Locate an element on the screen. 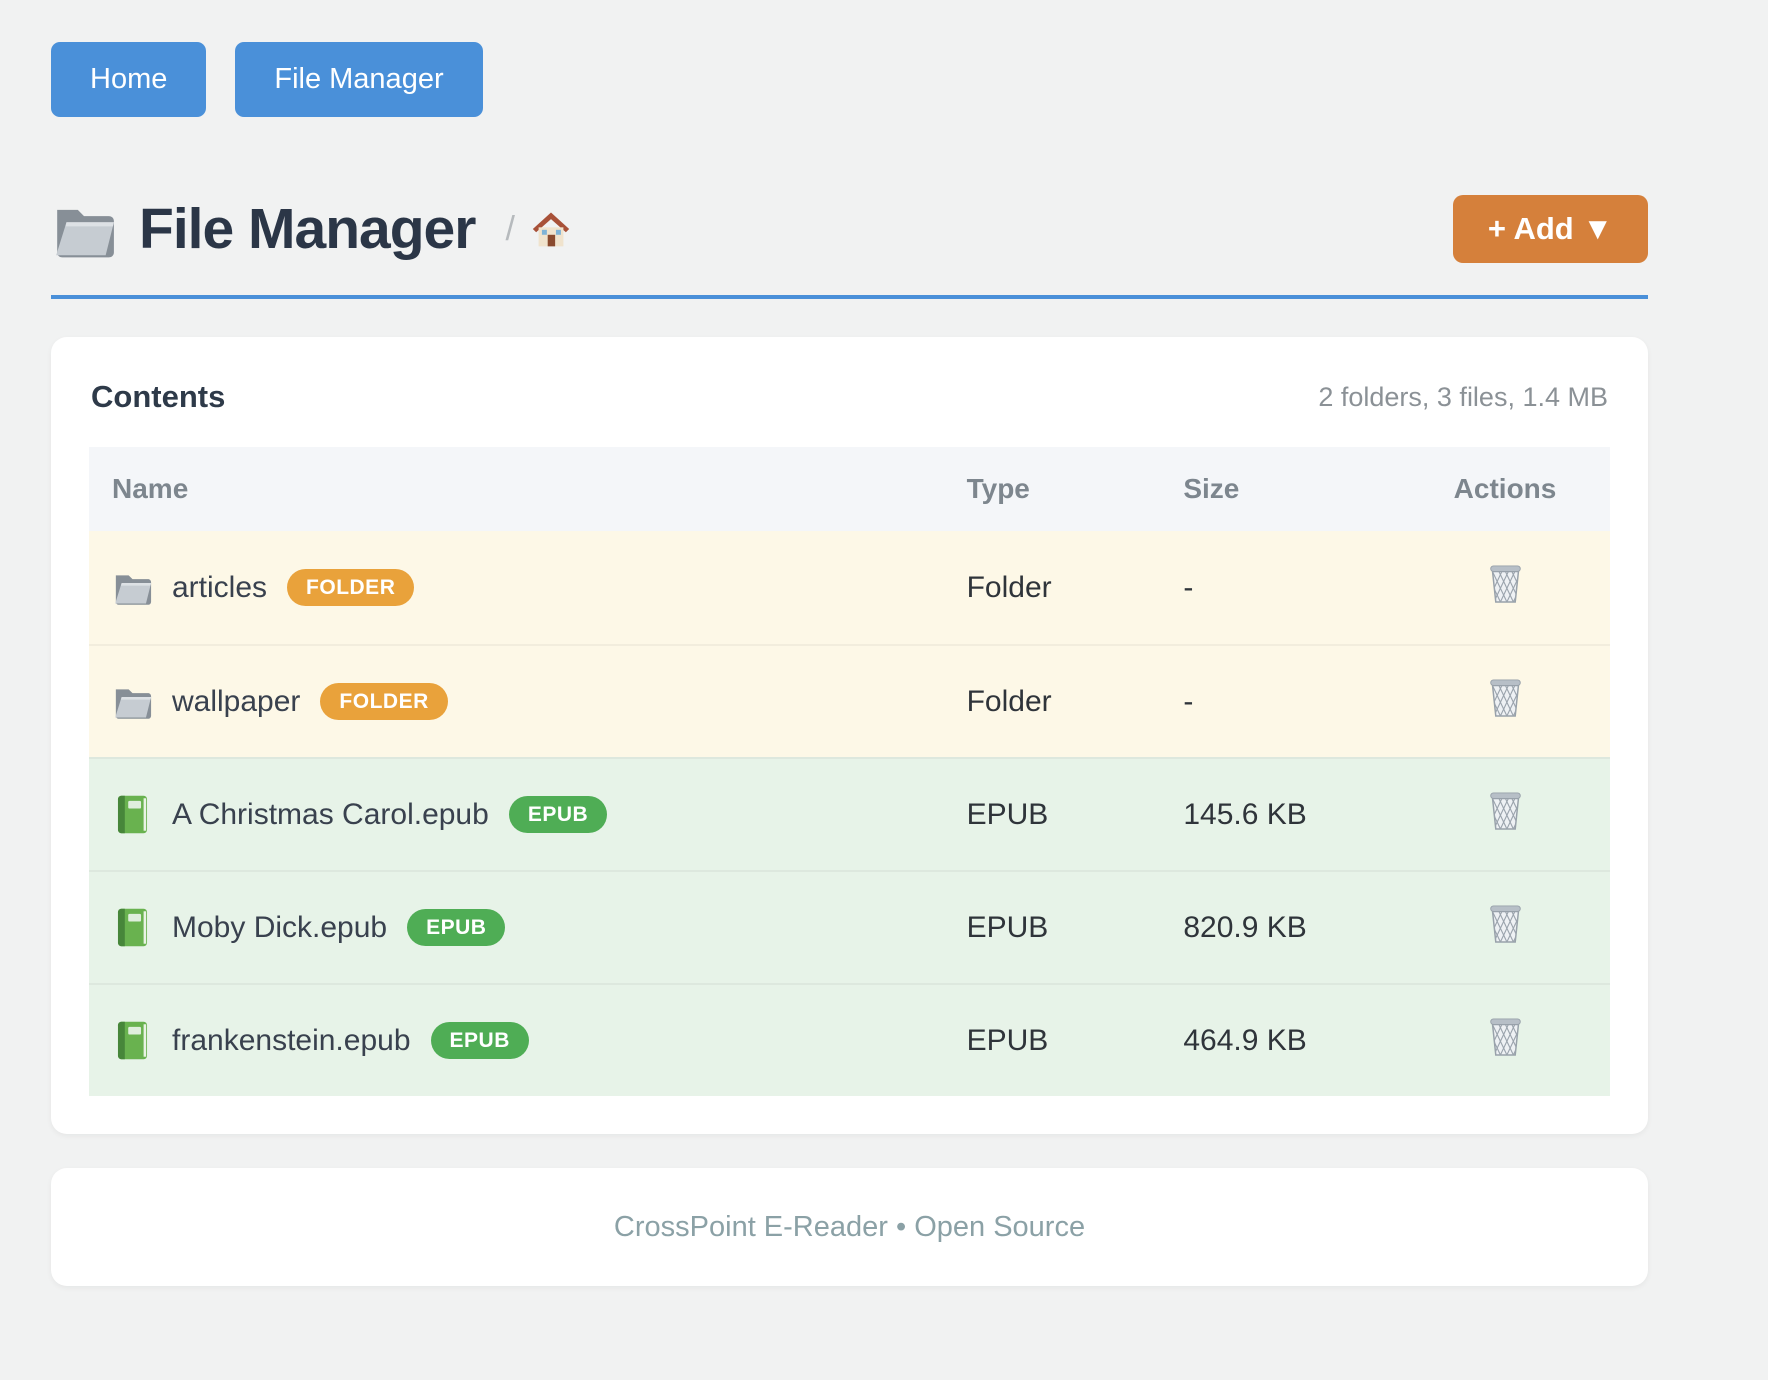  add-button: + Add ▼ is located at coordinates (1550, 229).